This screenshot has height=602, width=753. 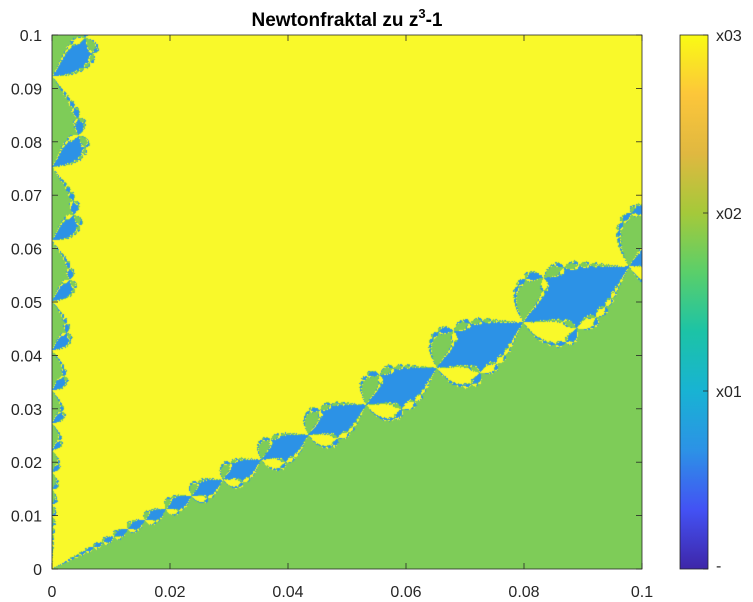 I want to click on x-tick-label: 0.04, so click(x=287, y=592).